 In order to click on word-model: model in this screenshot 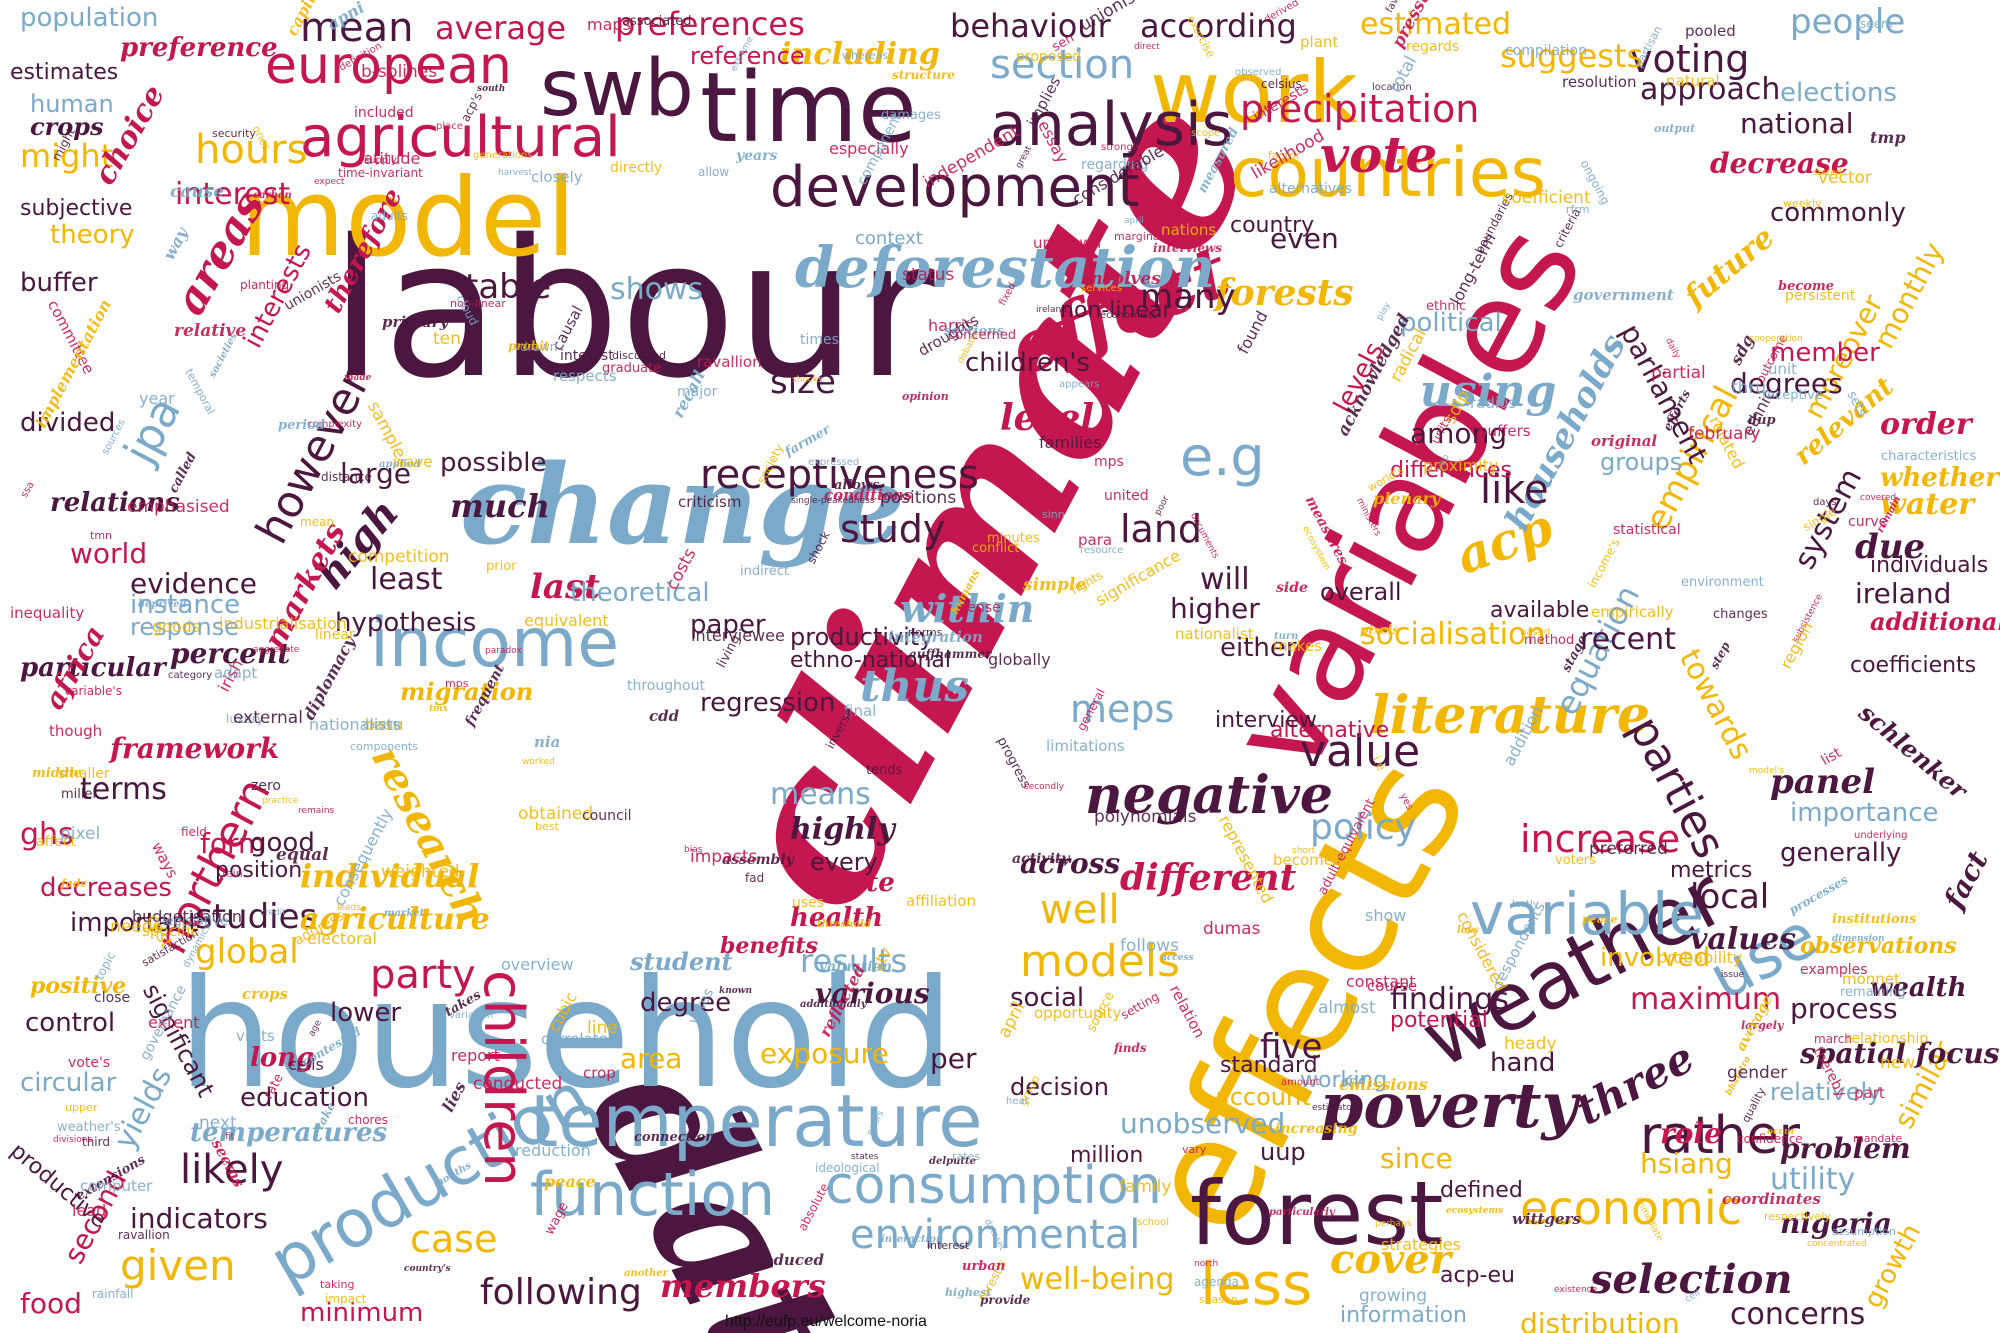, I will do `click(408, 218)`.